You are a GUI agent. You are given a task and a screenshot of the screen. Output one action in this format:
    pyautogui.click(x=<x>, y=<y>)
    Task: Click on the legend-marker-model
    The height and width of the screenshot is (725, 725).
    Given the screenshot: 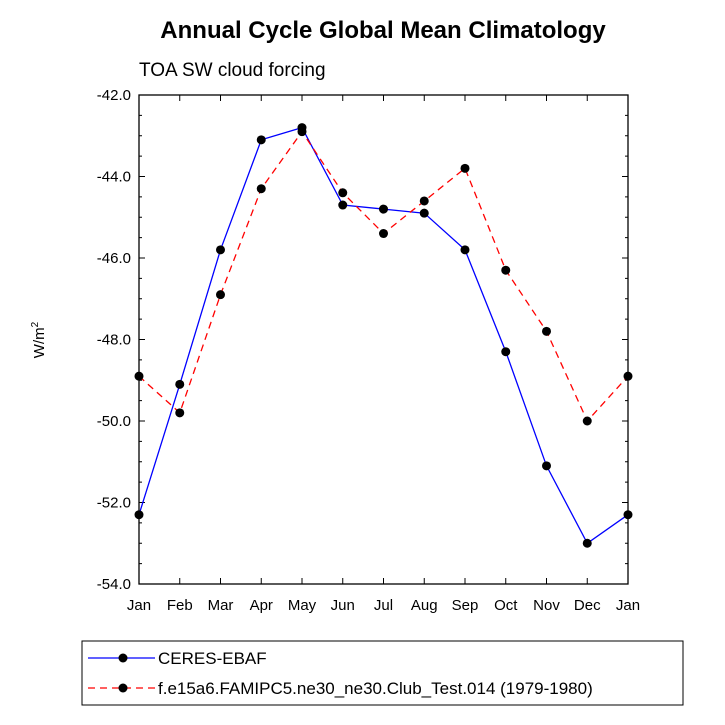 What is the action you would take?
    pyautogui.click(x=123, y=688)
    